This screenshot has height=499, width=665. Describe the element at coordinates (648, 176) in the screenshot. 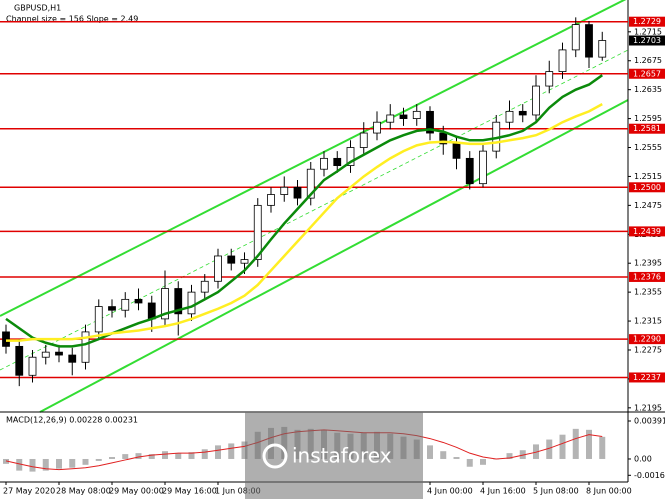

I see `y-tick-label: 1.2515` at that location.